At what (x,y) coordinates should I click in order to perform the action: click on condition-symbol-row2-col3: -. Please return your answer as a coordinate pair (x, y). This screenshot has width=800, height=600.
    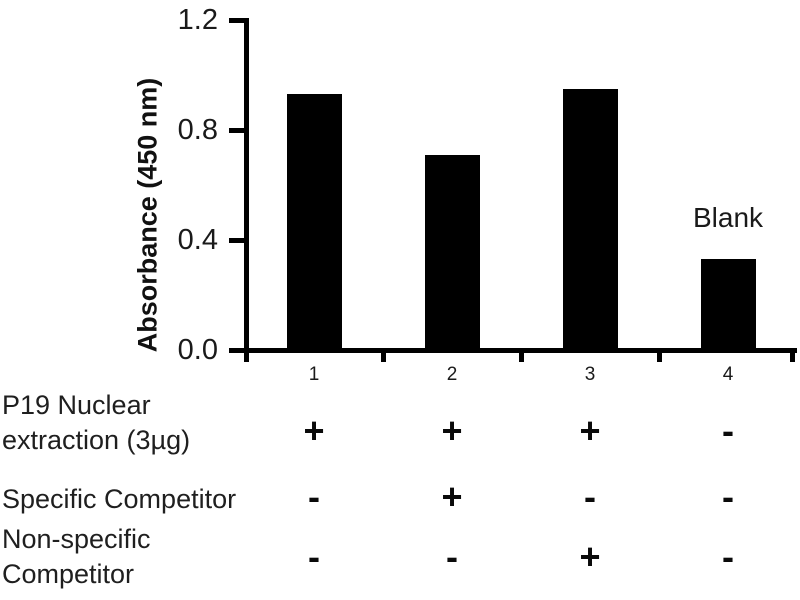
    Looking at the image, I should click on (590, 496).